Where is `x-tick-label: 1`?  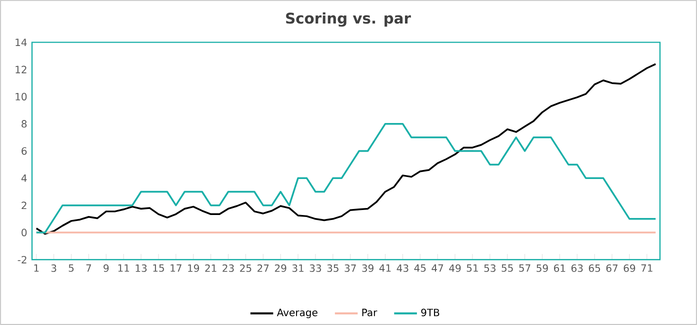 x-tick-label: 1 is located at coordinates (36, 268).